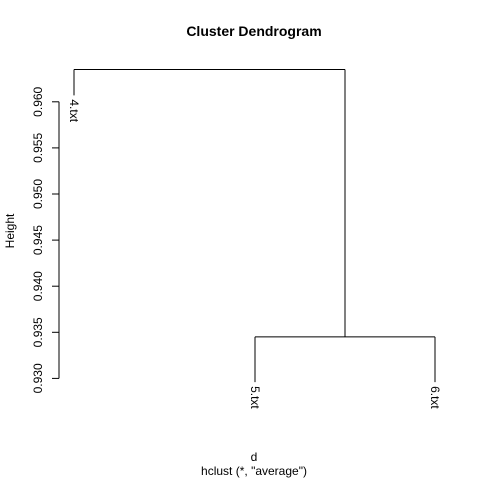 Image resolution: width=480 pixels, height=480 pixels. What do you see at coordinates (435, 397) in the screenshot?
I see `leaf-label: 6.txt` at bounding box center [435, 397].